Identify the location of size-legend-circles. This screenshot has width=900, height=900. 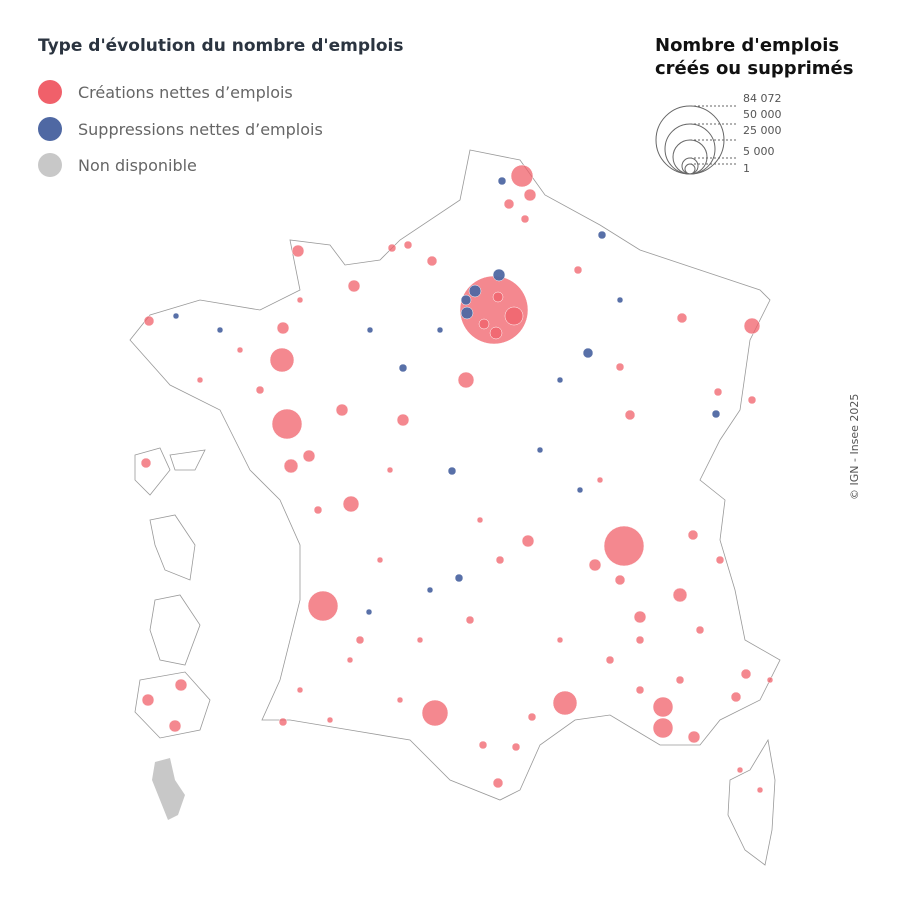
(696, 140).